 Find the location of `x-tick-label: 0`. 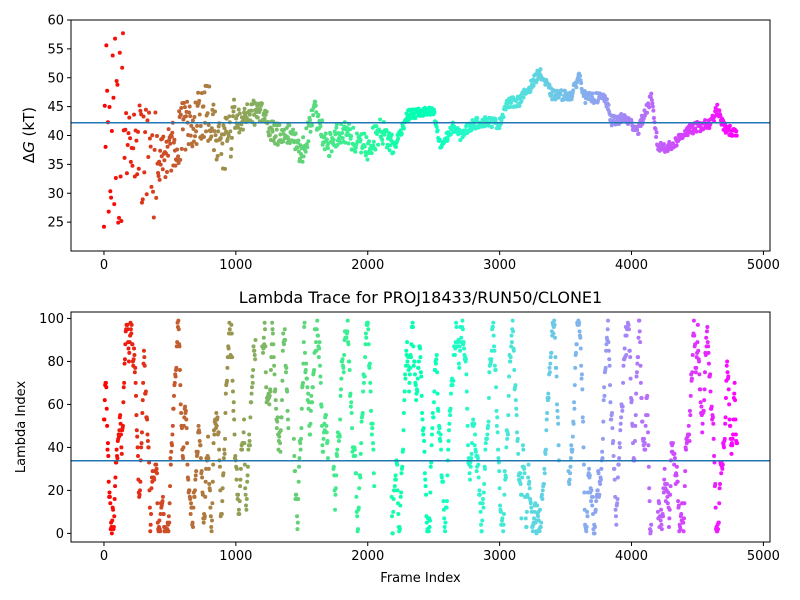

x-tick-label: 0 is located at coordinates (104, 265).